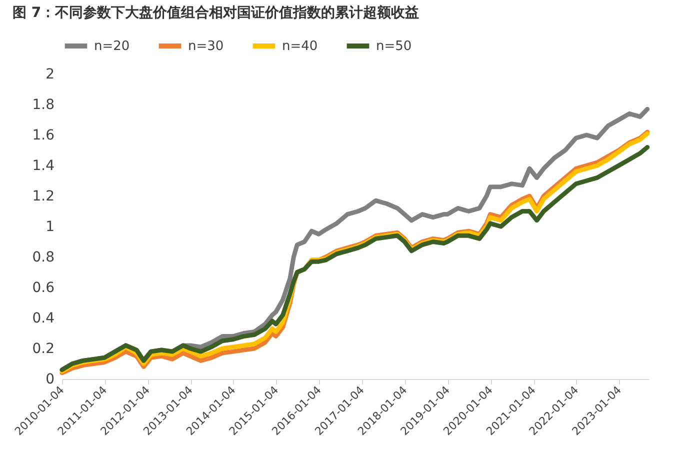  What do you see at coordinates (43, 318) in the screenshot?
I see `y-tick-label: 0.4` at bounding box center [43, 318].